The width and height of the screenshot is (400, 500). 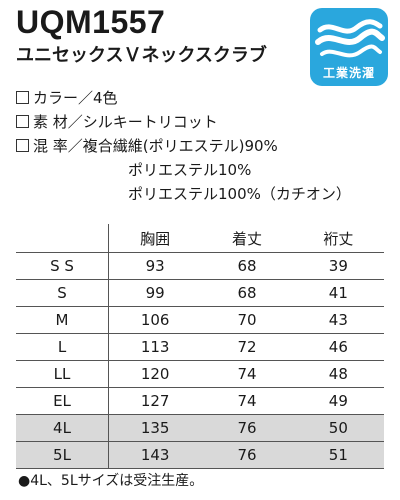 I want to click on table-row: S 99 68 41, so click(x=200, y=293).